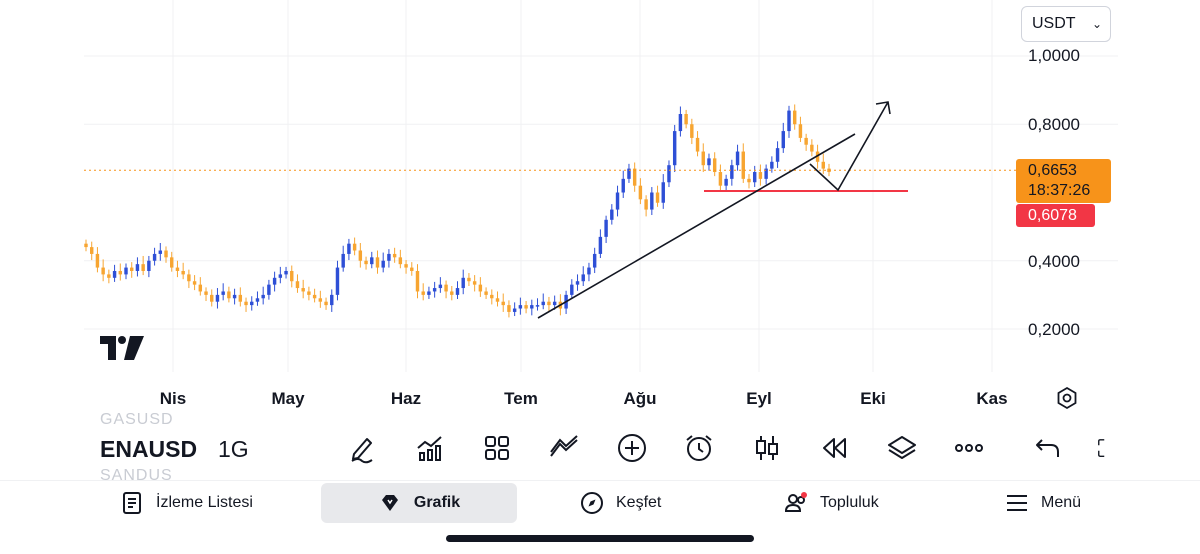  Describe the element at coordinates (1101, 448) in the screenshot. I see `fullscreen-icon` at that location.